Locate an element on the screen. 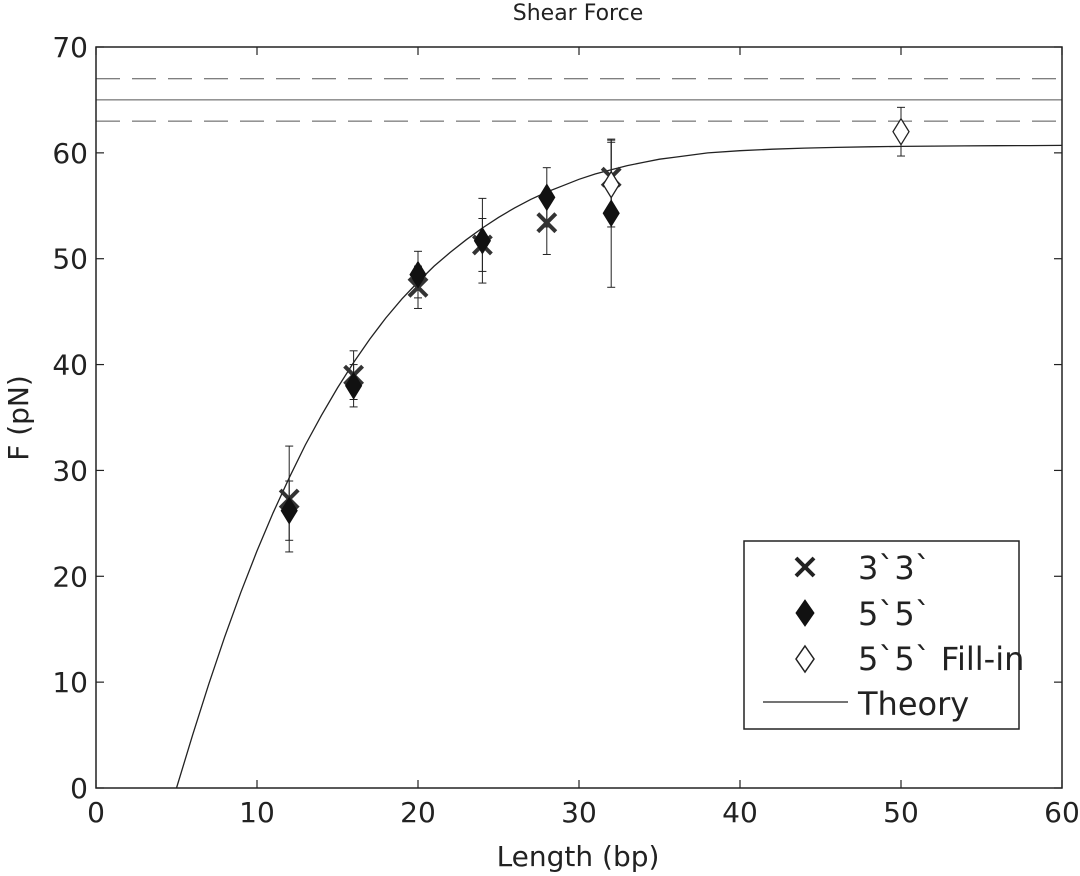 Image resolution: width=1080 pixels, height=876 pixels. legend: 3`3` 5`5` 5`5` Fill-in Theory is located at coordinates (883, 635).